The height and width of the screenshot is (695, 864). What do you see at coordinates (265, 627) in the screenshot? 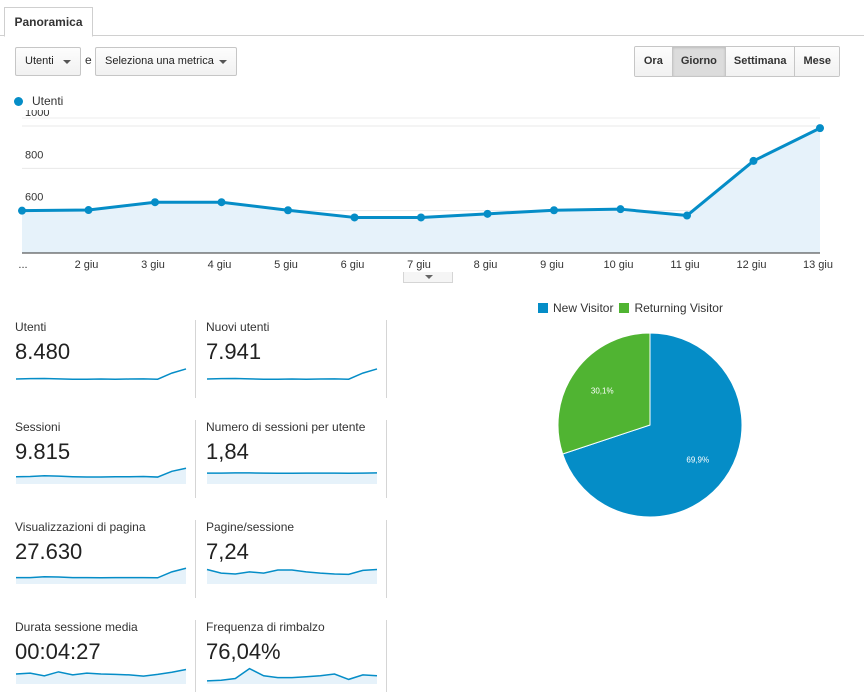
I see `metric-label: Frequenza di rimbalzo` at bounding box center [265, 627].